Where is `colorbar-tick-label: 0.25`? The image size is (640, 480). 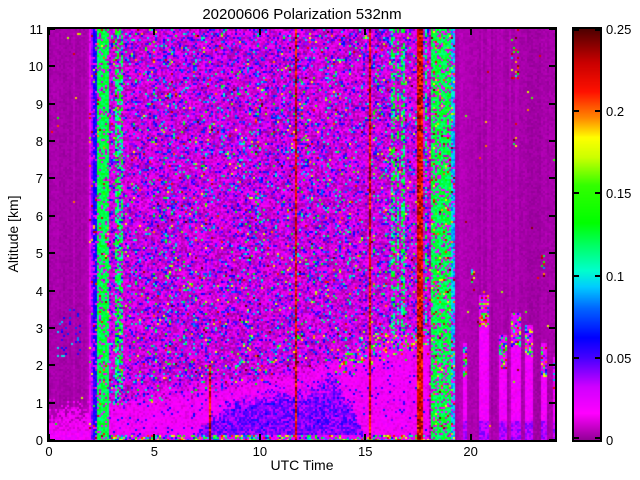 colorbar-tick-label: 0.25 is located at coordinates (619, 29).